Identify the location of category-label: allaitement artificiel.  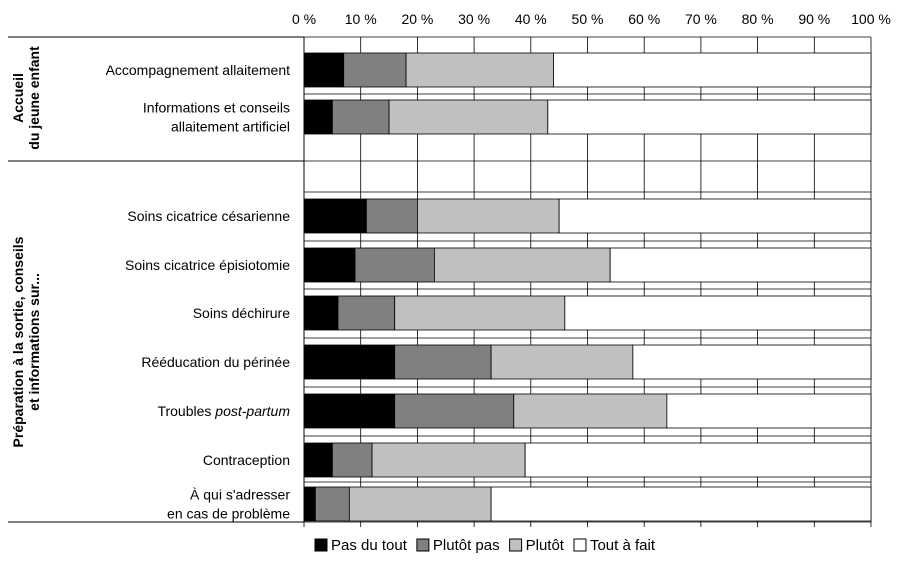
(230, 127).